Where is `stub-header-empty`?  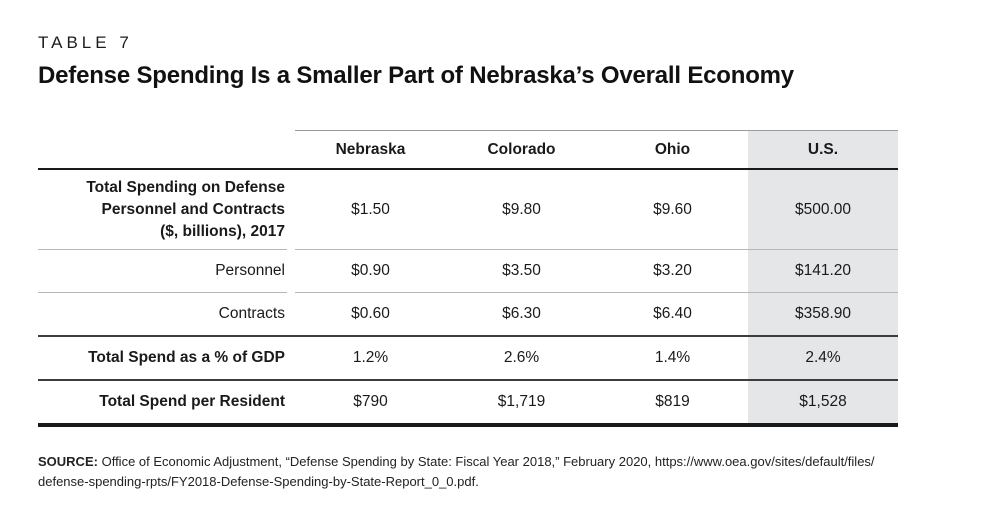
stub-header-empty is located at coordinates (162, 150).